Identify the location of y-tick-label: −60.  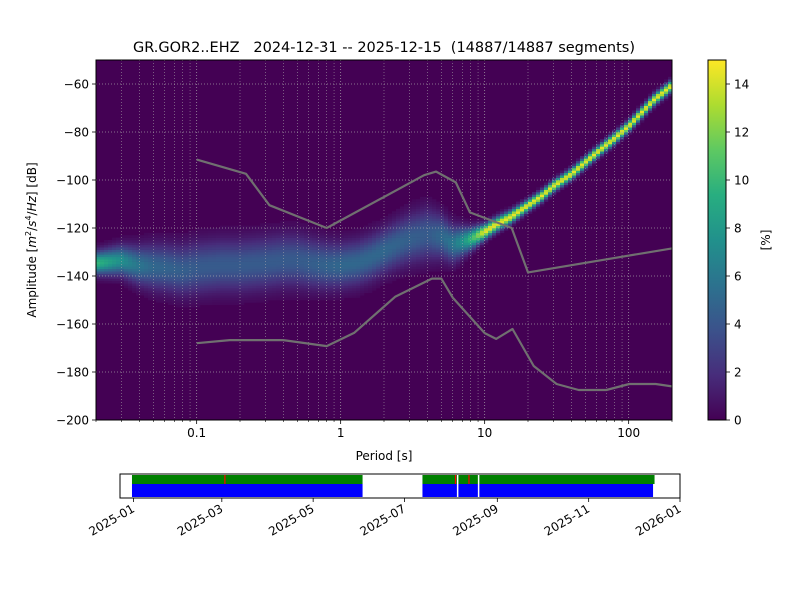
(76, 85).